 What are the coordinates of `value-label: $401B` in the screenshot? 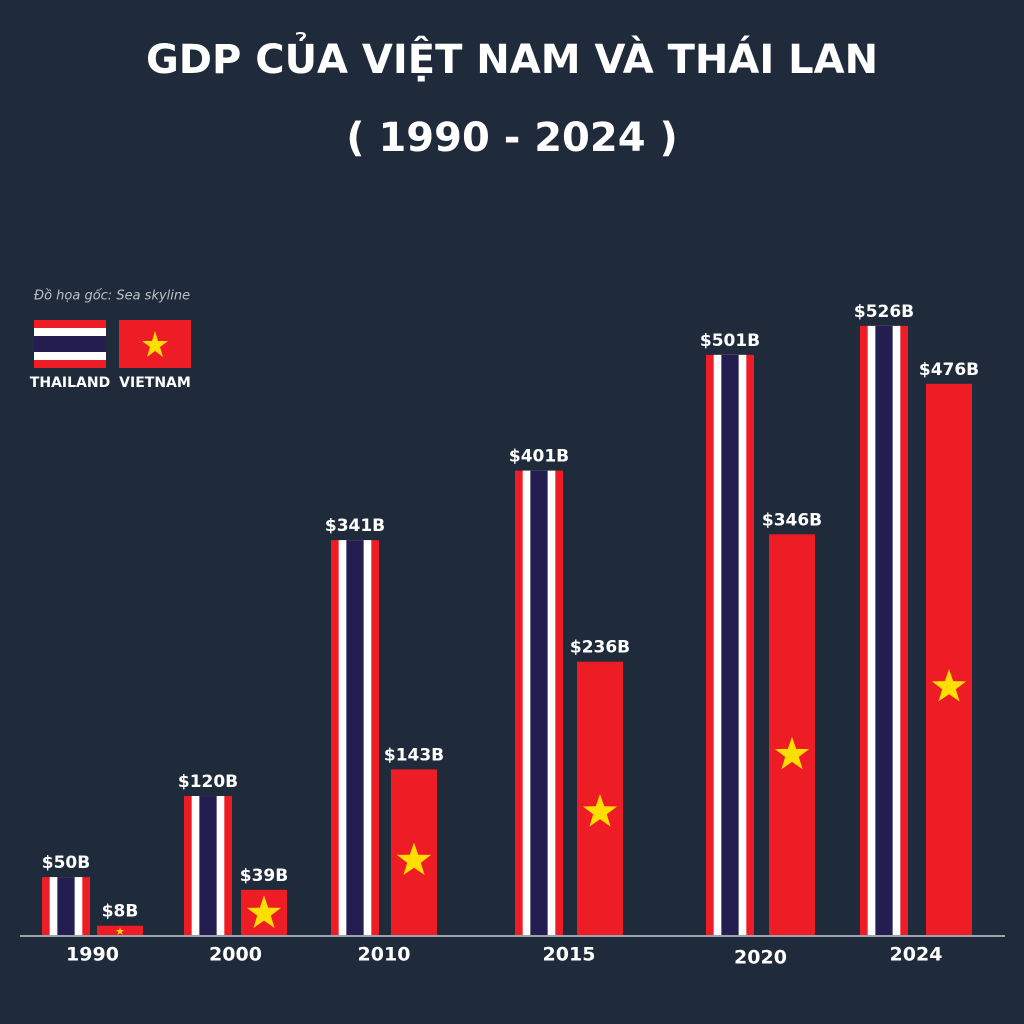 It's located at (539, 457).